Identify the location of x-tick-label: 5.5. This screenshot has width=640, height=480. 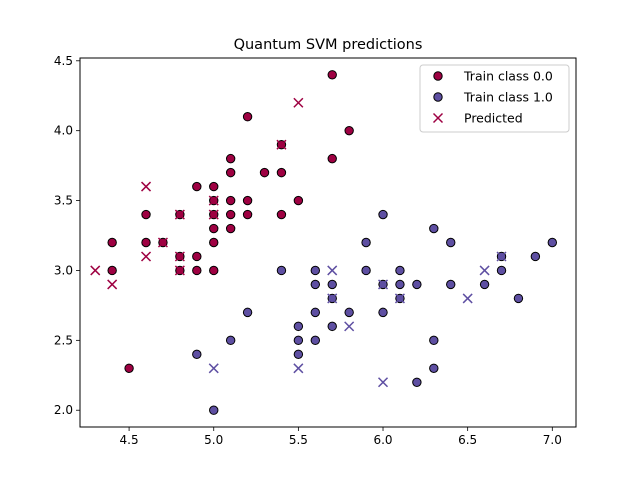
(298, 440).